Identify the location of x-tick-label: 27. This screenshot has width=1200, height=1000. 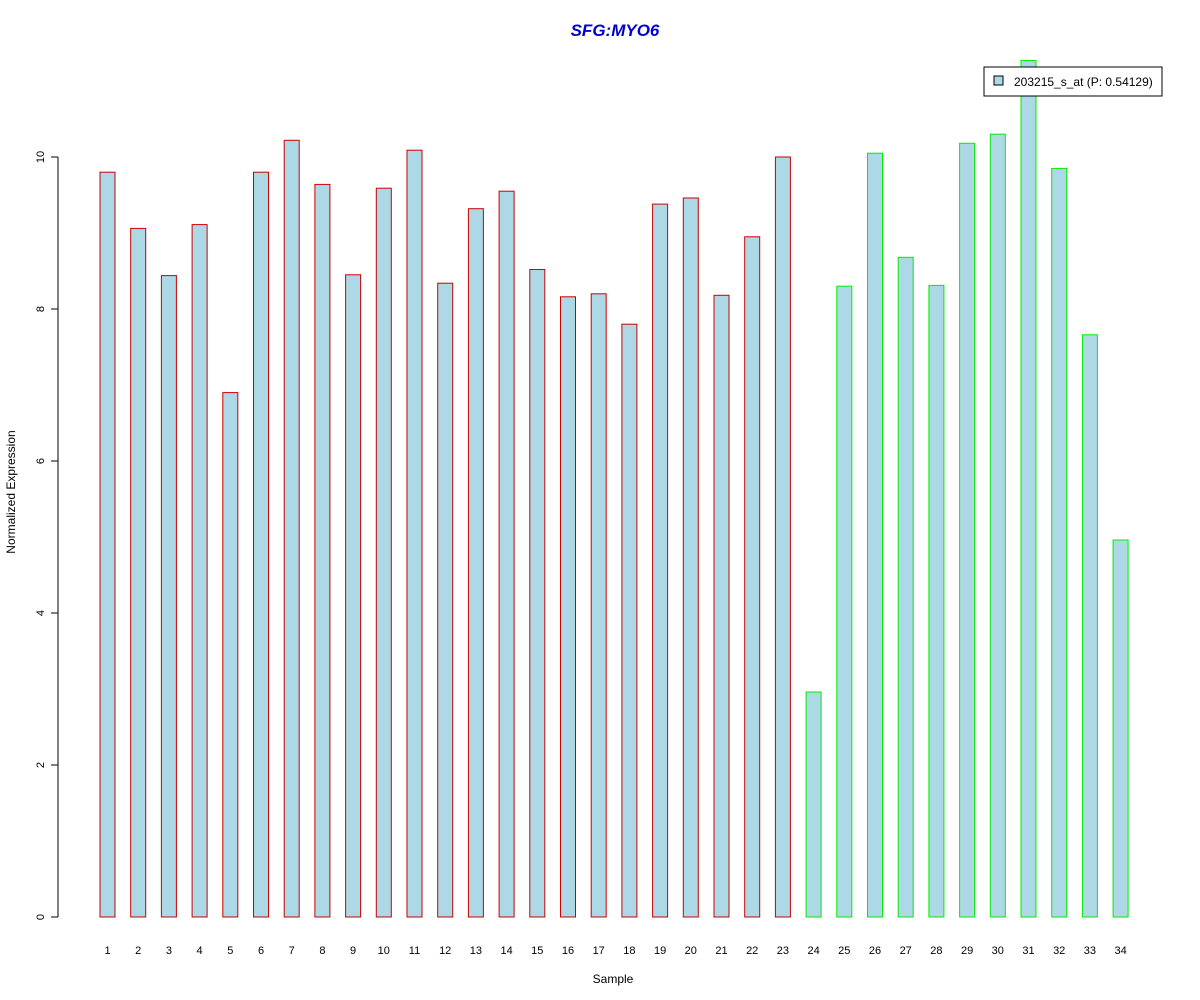
(906, 951).